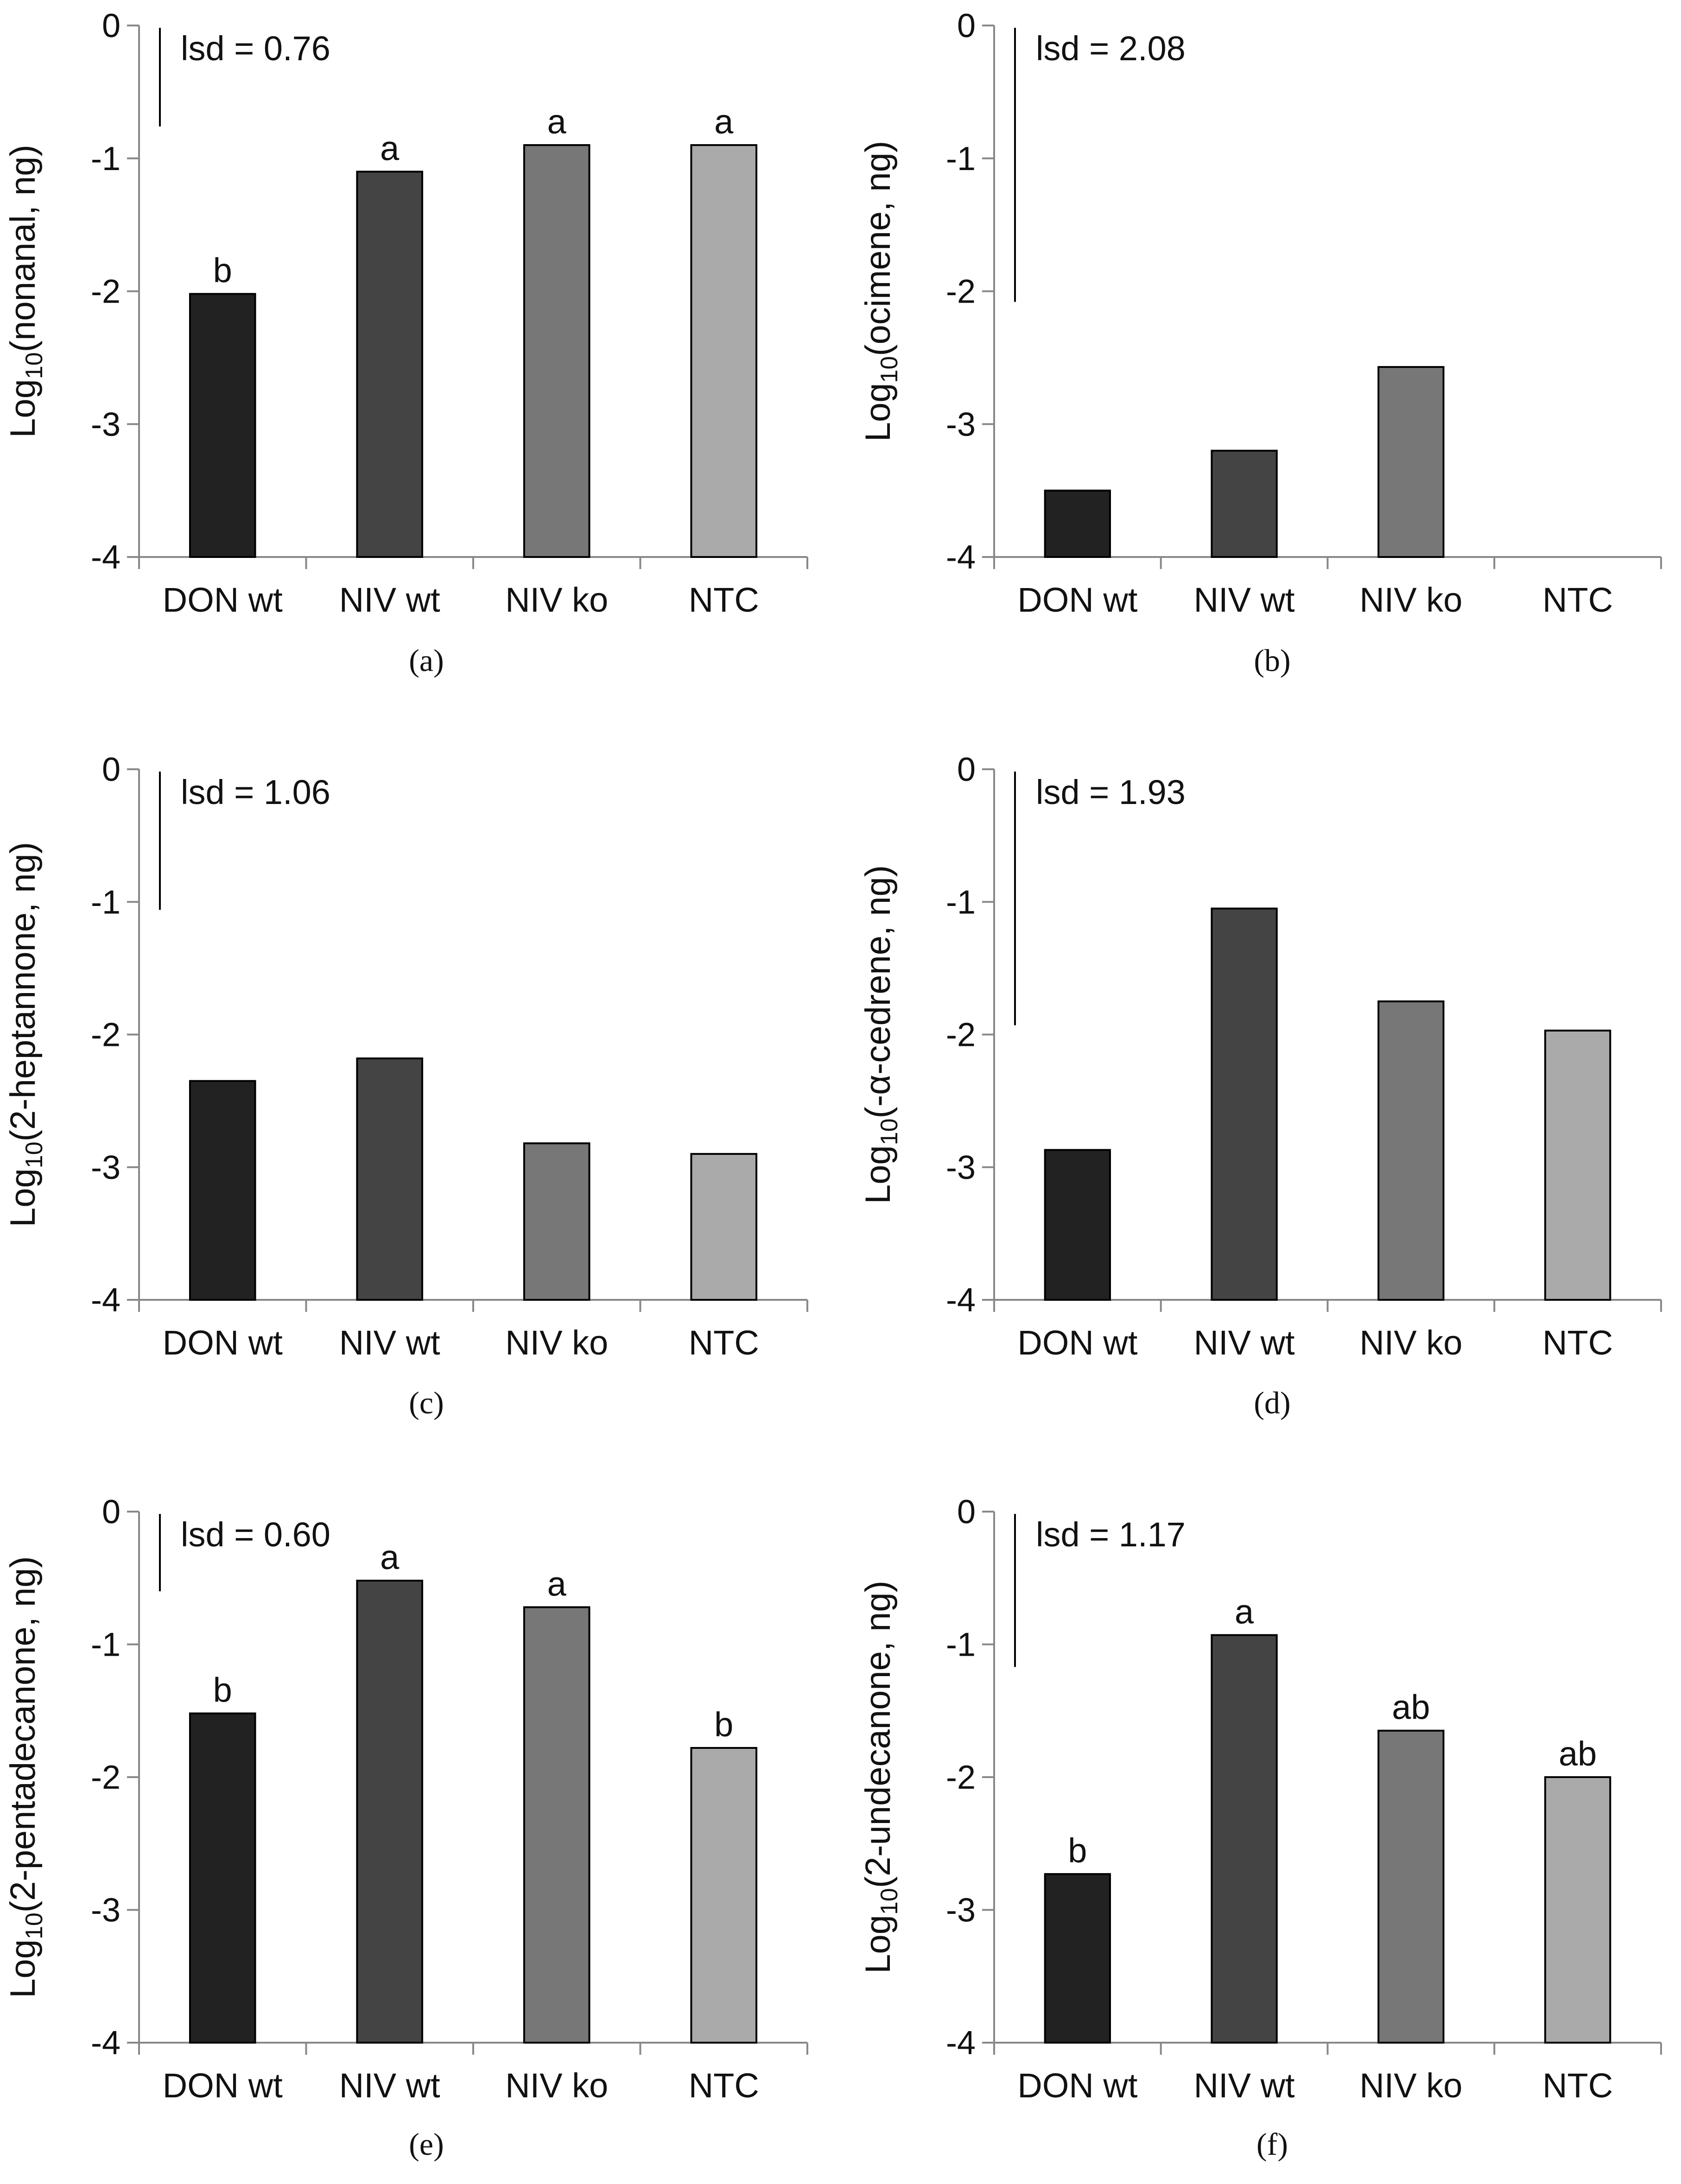 The image size is (1681, 2184). Describe the element at coordinates (880, 291) in the screenshot. I see `y-axis-label: Log10(ocimene, ng)` at that location.